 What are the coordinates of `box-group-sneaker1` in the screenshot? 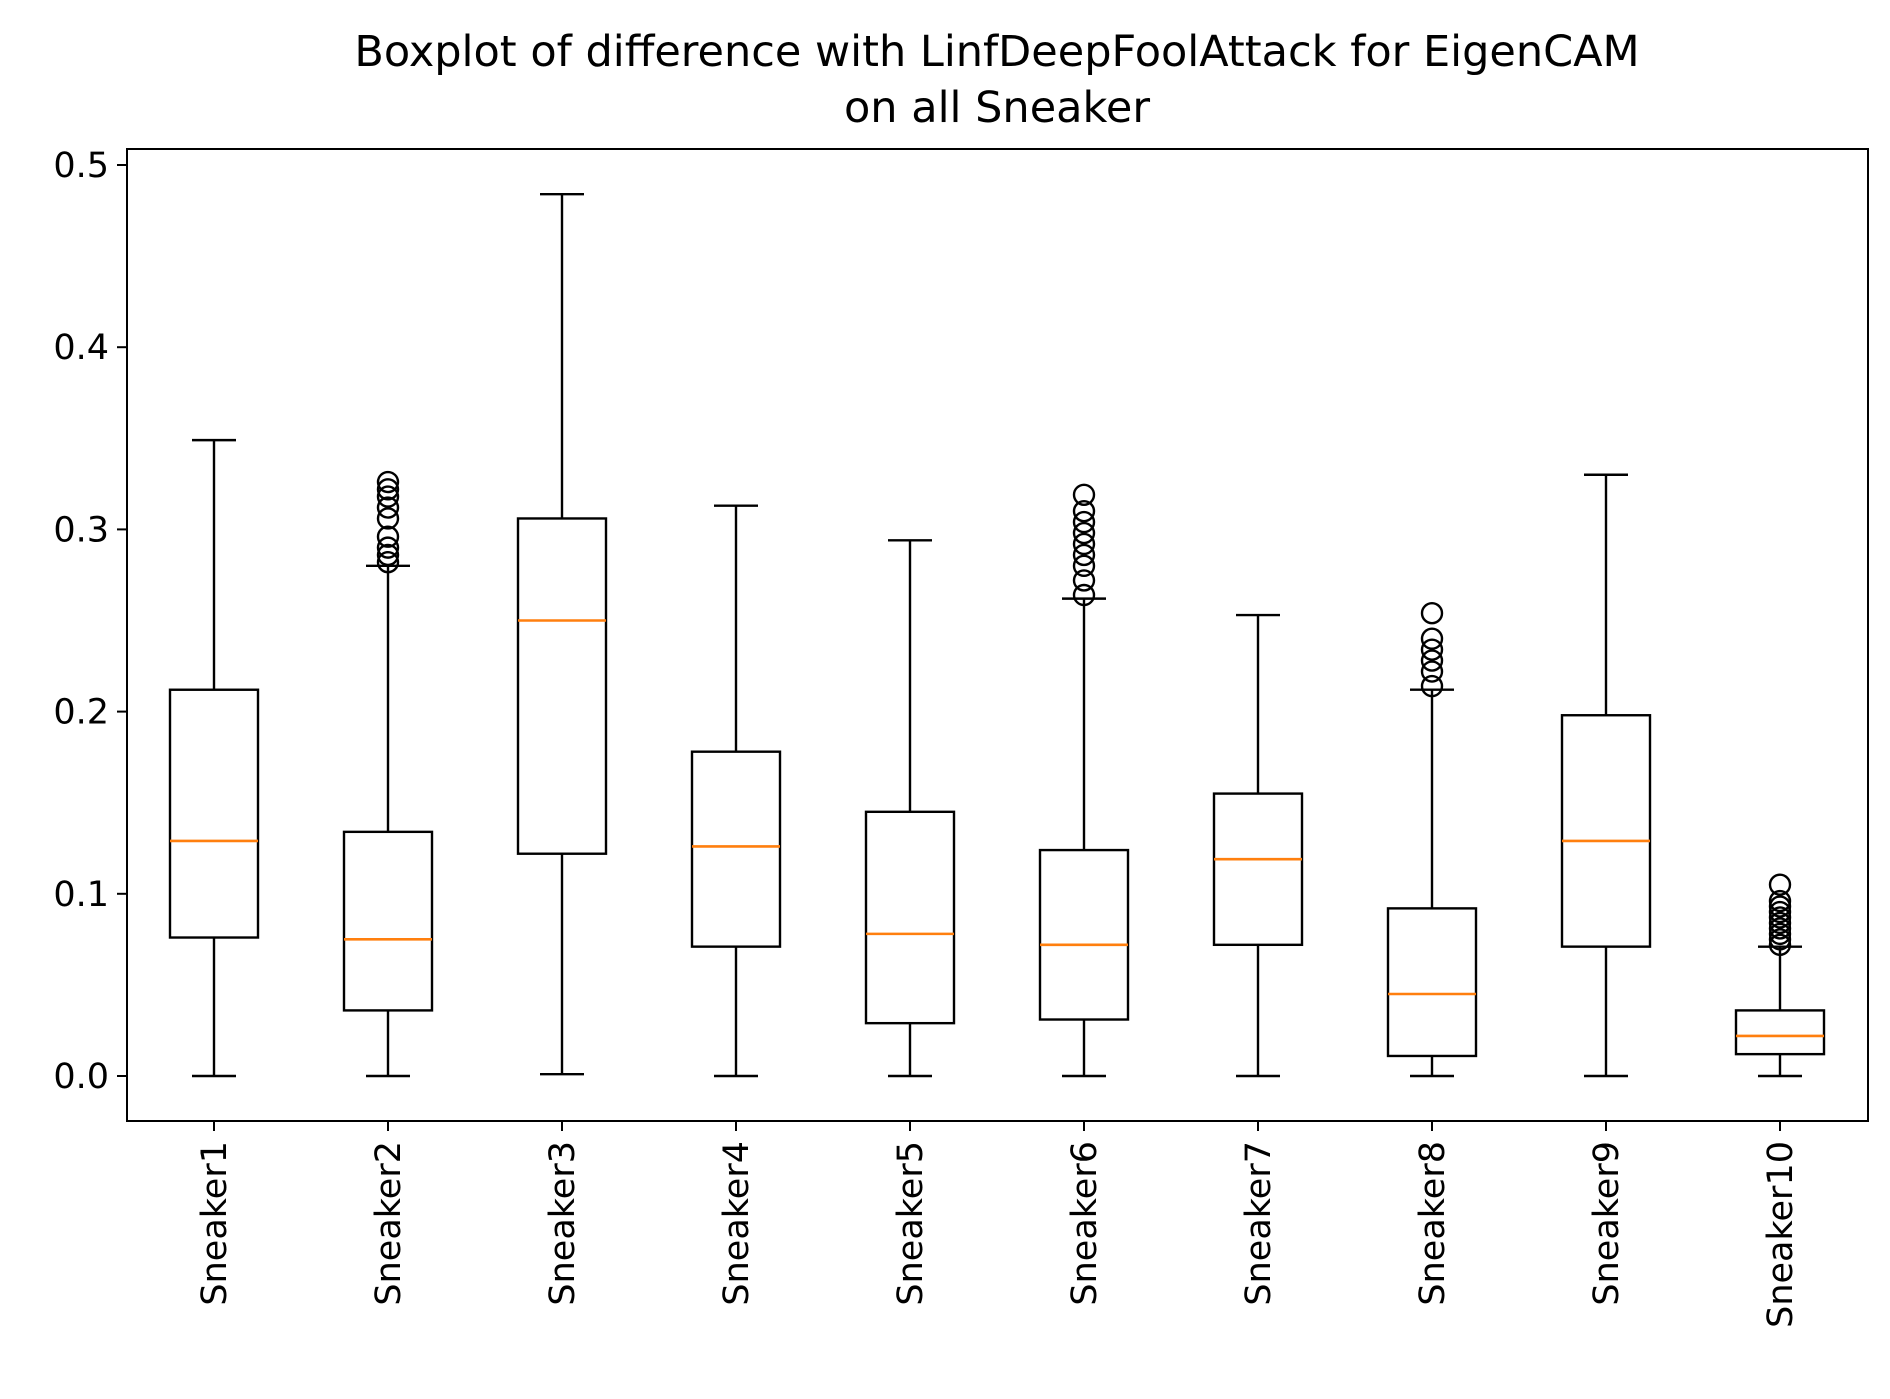 It's located at (214, 758).